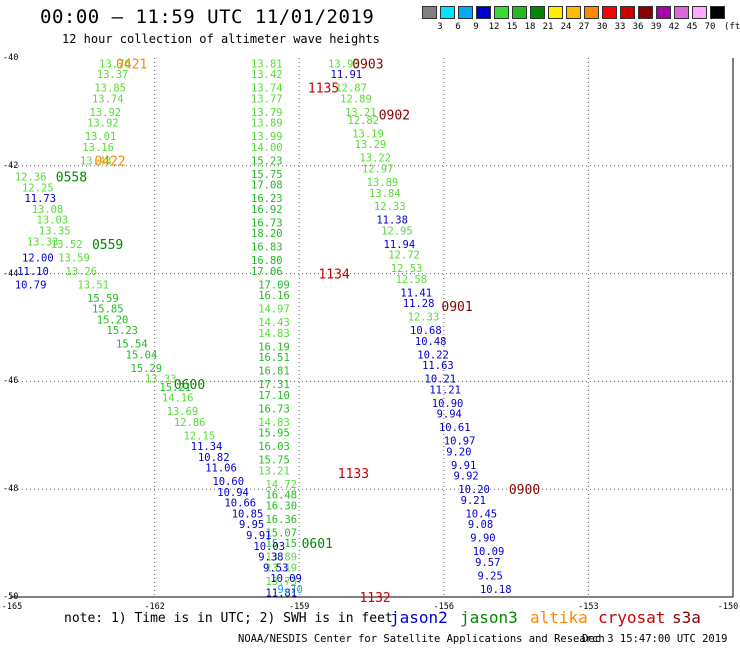 The width and height of the screenshot is (740, 650). What do you see at coordinates (281, 533) in the screenshot?
I see `wave-height-value: 15.07` at bounding box center [281, 533].